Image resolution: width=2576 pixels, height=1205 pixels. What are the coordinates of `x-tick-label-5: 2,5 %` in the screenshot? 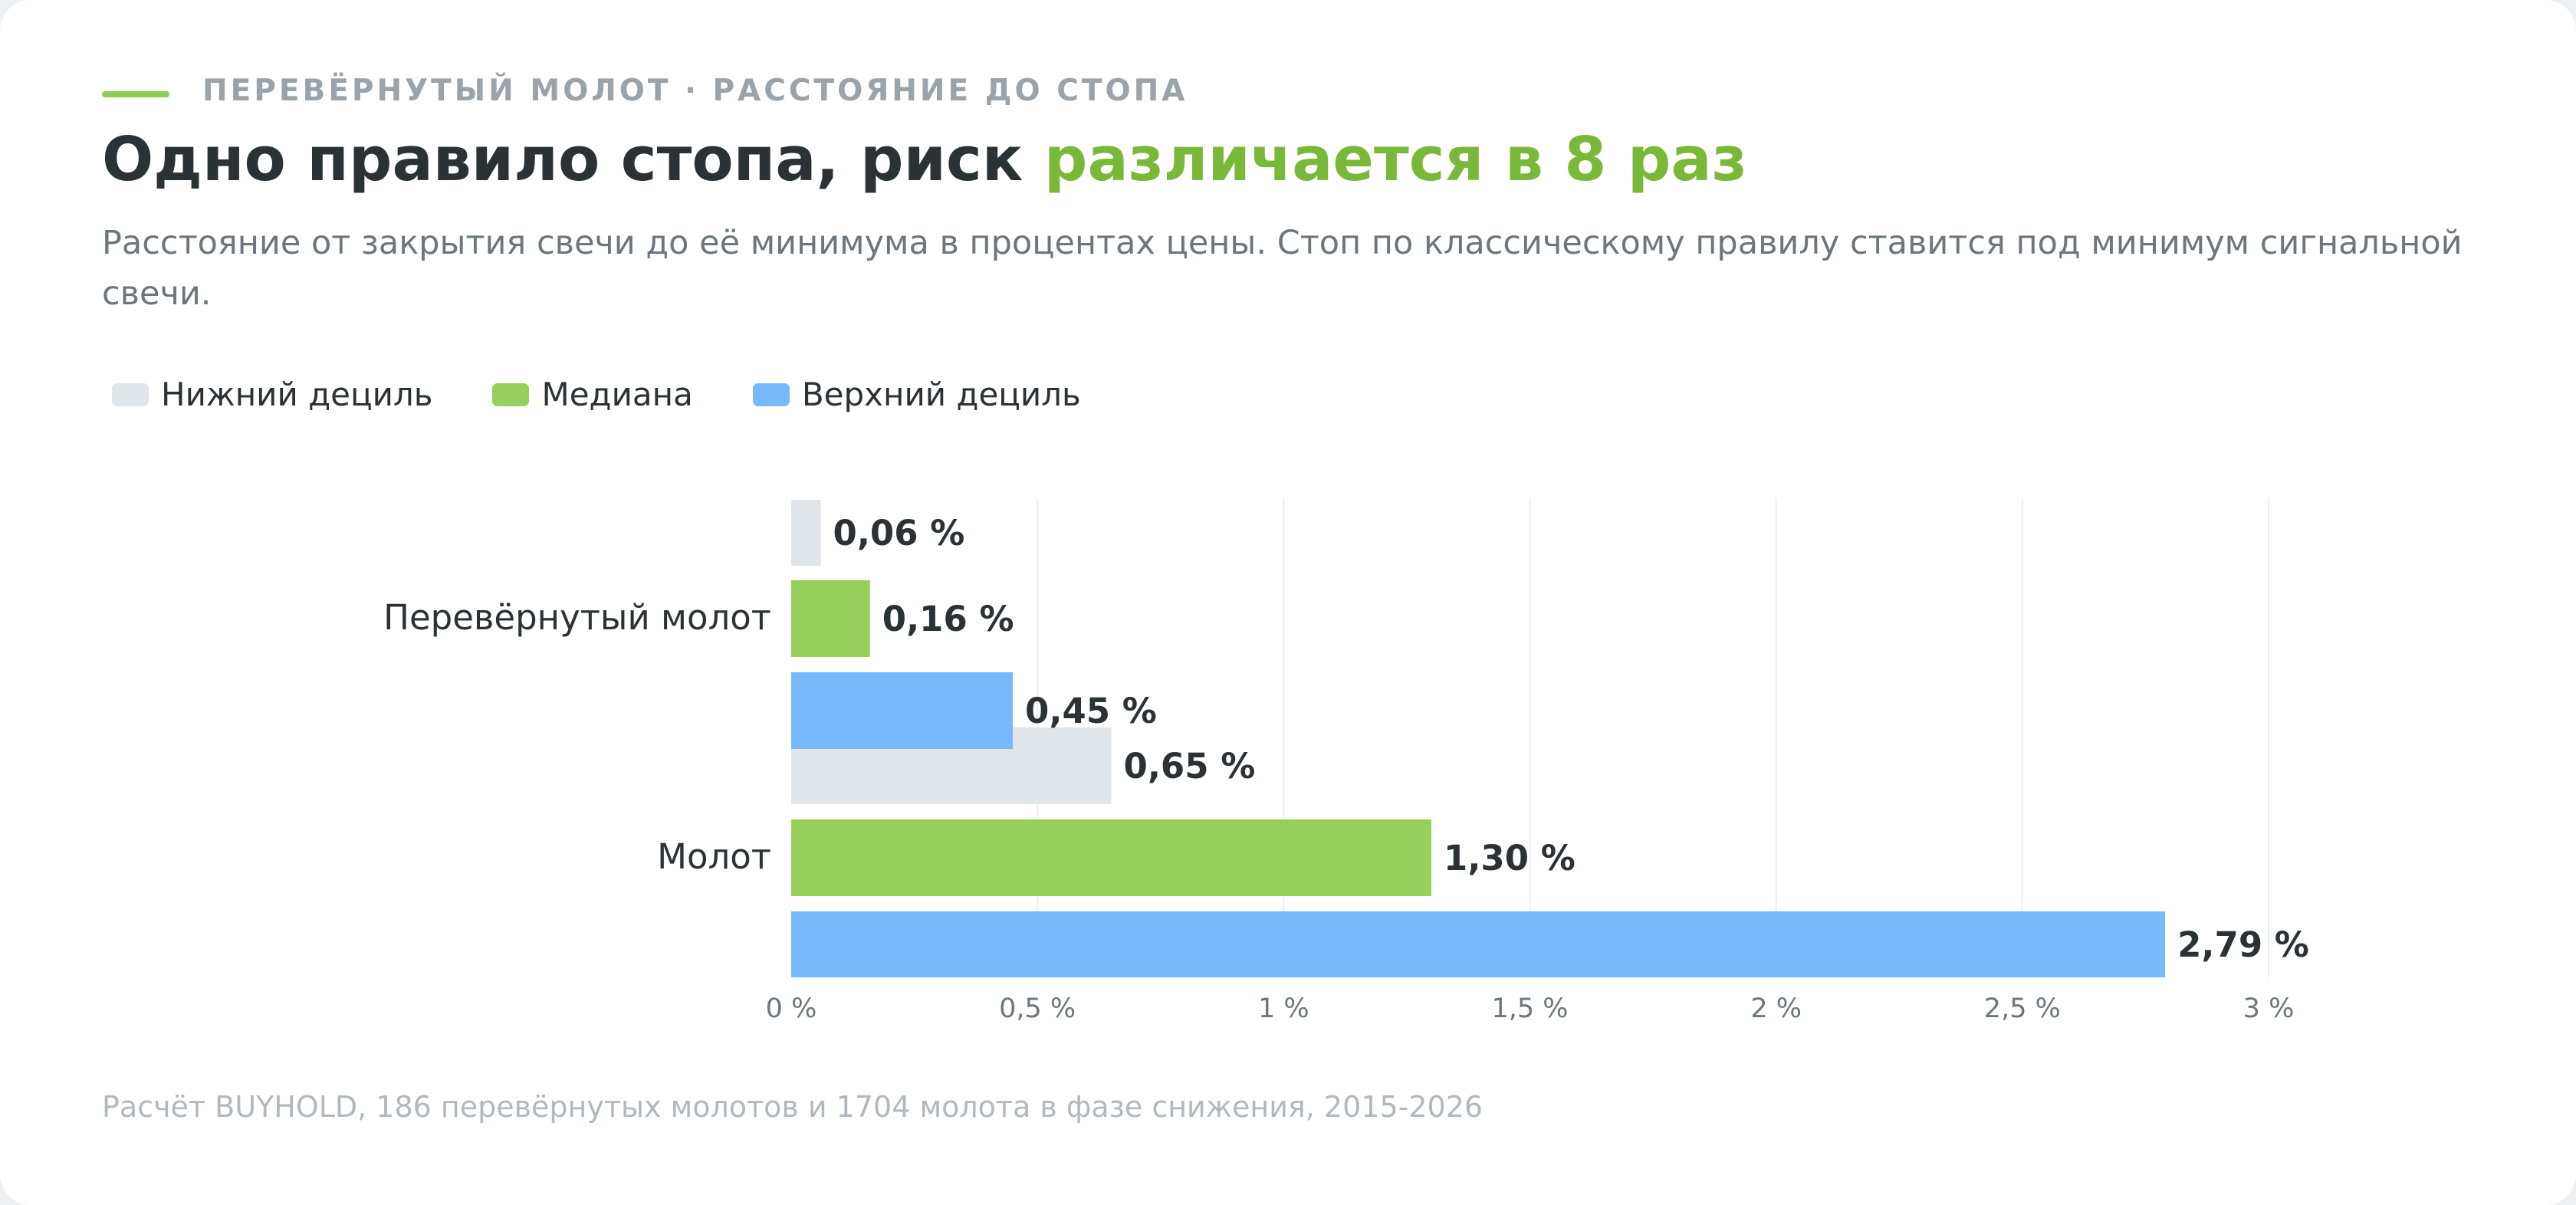 It's located at (2022, 1009).